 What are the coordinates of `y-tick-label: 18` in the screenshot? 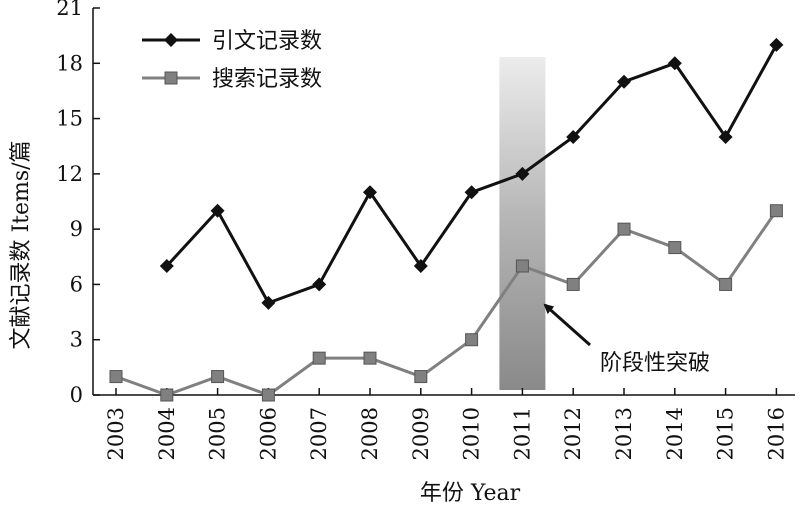 It's located at (69, 63).